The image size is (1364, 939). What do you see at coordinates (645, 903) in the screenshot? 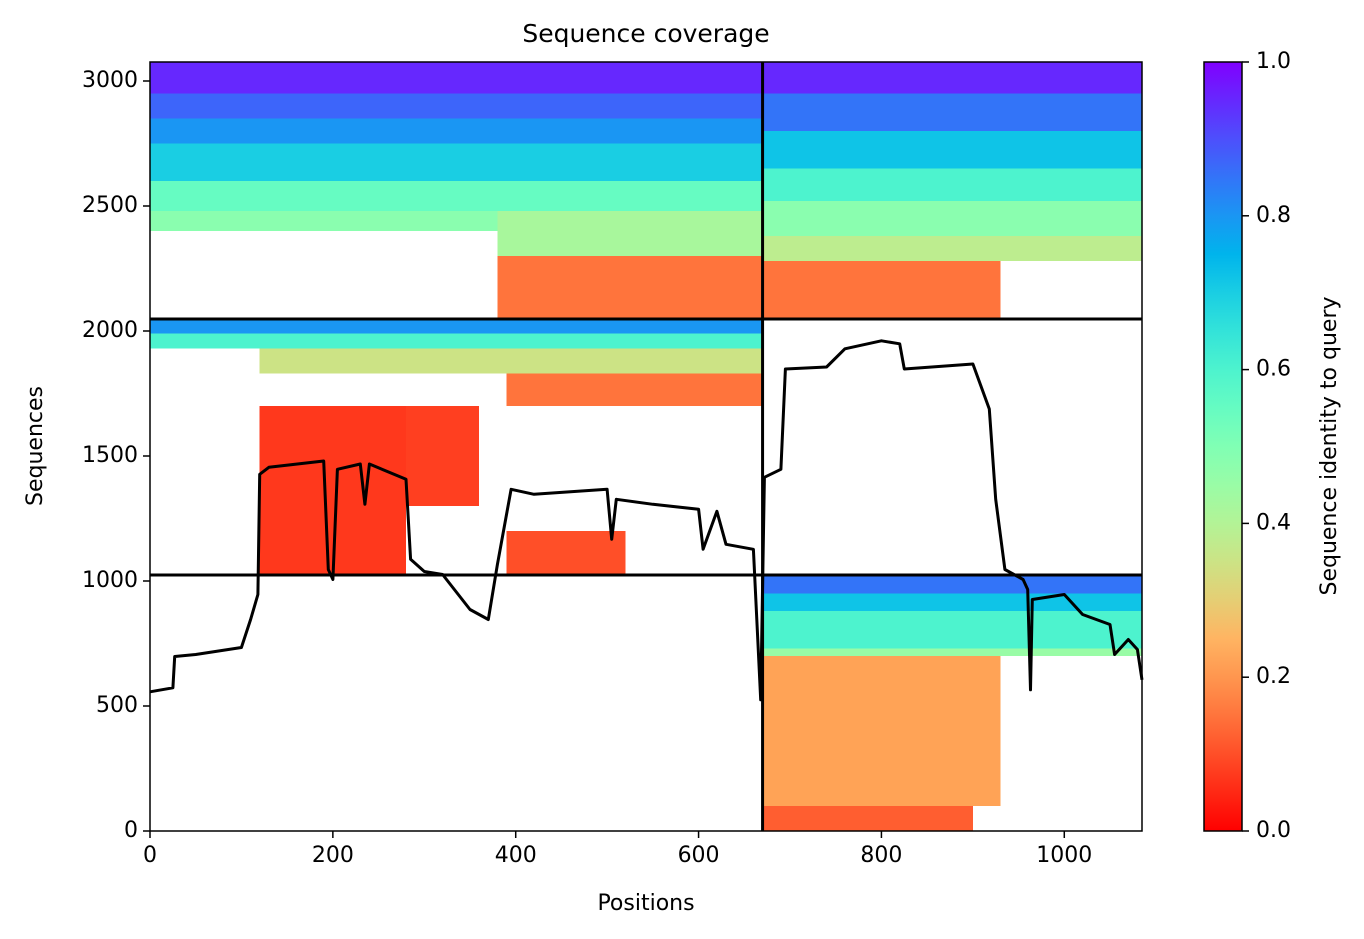
I see `x-axis-label: Positions` at bounding box center [645, 903].